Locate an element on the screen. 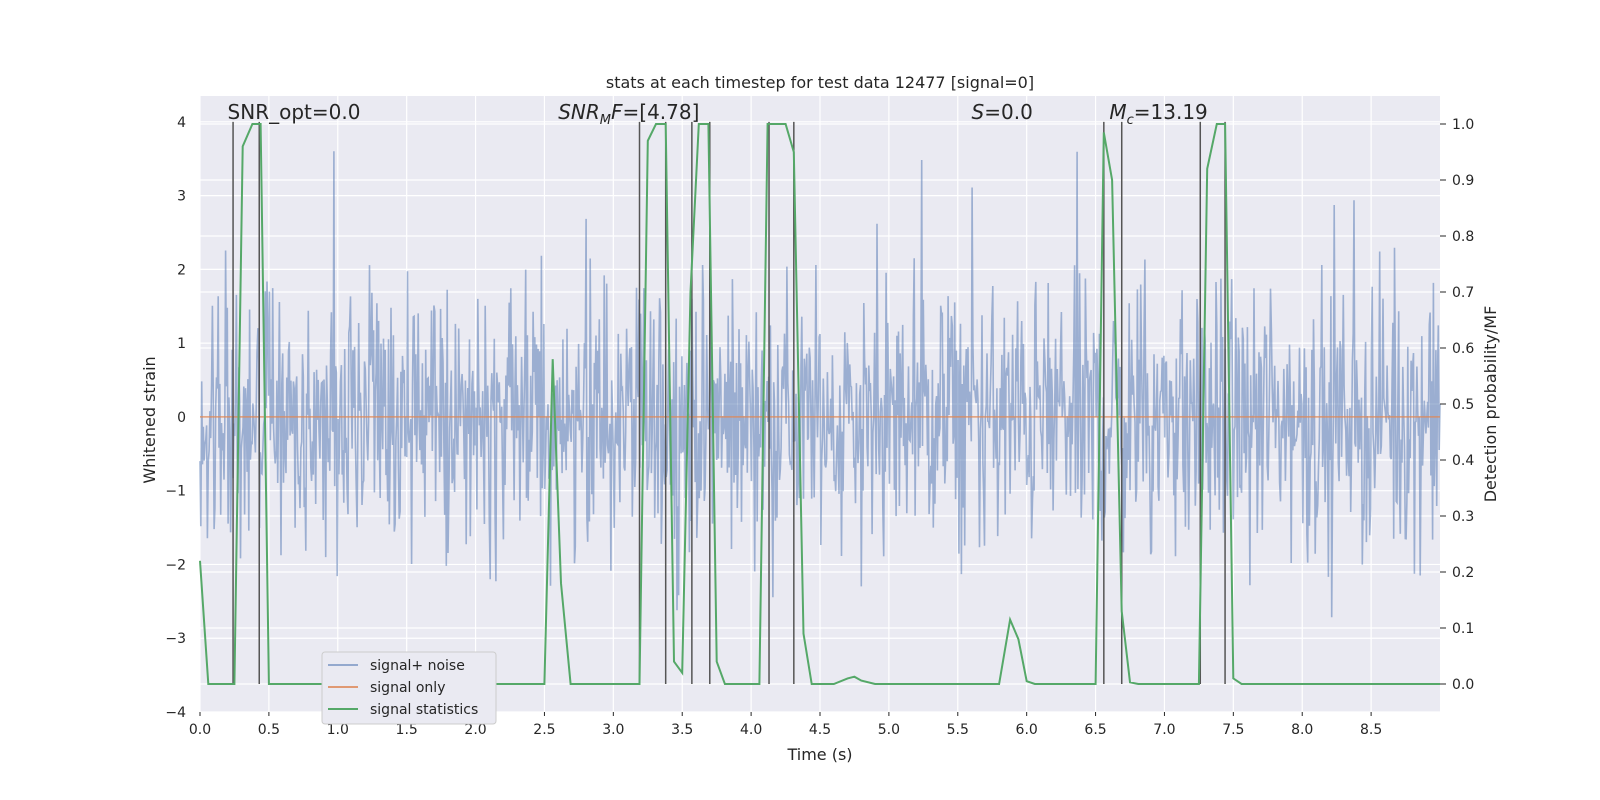  y2-tick-label: 0.1 is located at coordinates (1463, 629).